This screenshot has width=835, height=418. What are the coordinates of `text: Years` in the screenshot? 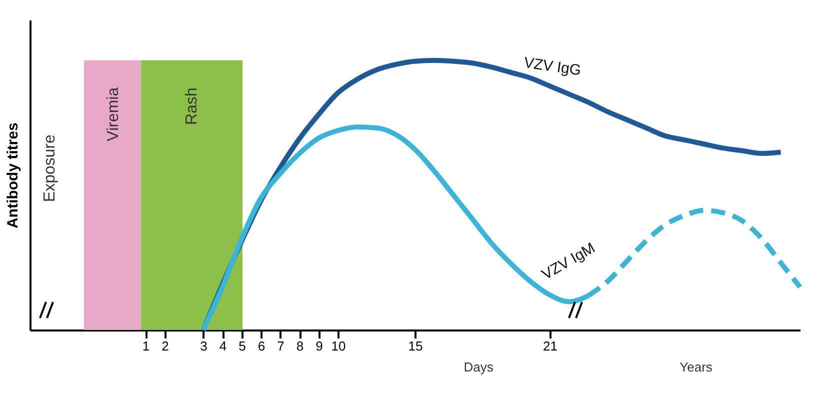 It's located at (696, 367).